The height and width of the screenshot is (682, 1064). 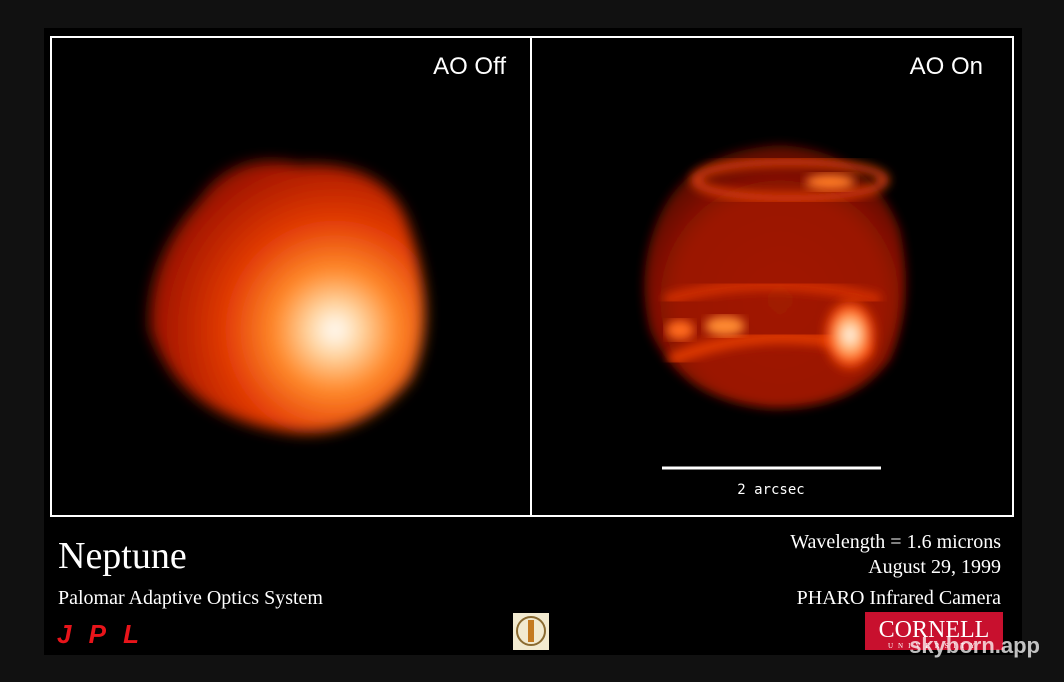 I want to click on caption-title: Neptune, so click(x=122, y=556).